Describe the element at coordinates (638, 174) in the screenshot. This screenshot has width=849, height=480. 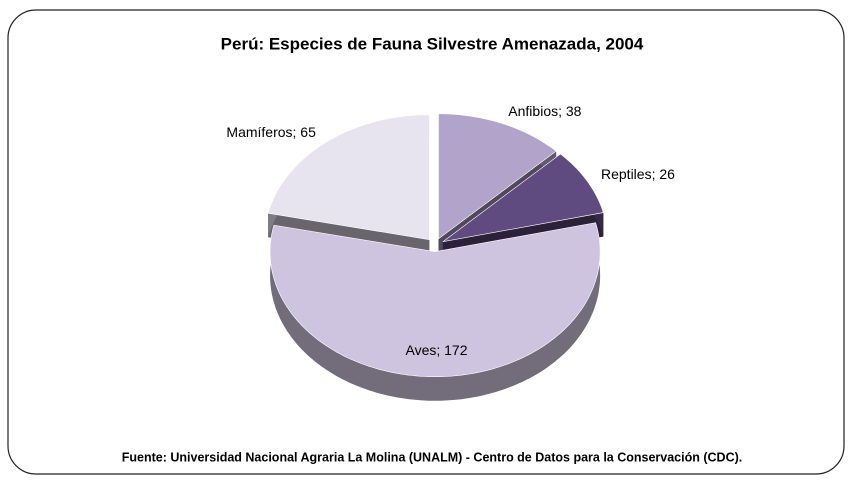
I see `data-label: Reptiles; 26` at that location.